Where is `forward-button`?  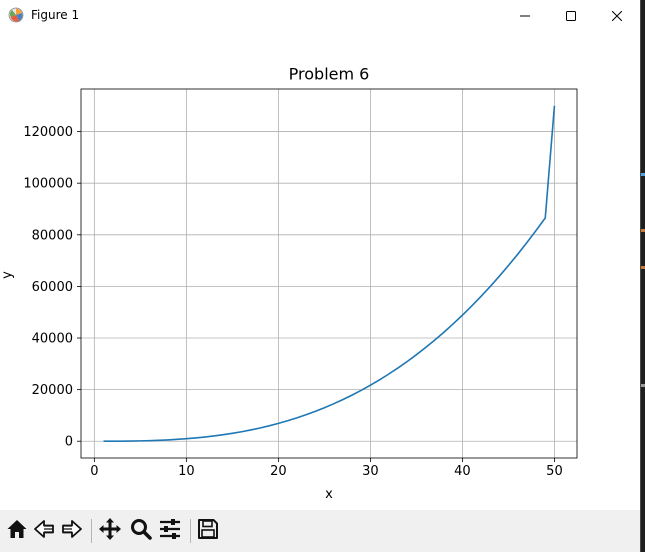 forward-button is located at coordinates (72, 531).